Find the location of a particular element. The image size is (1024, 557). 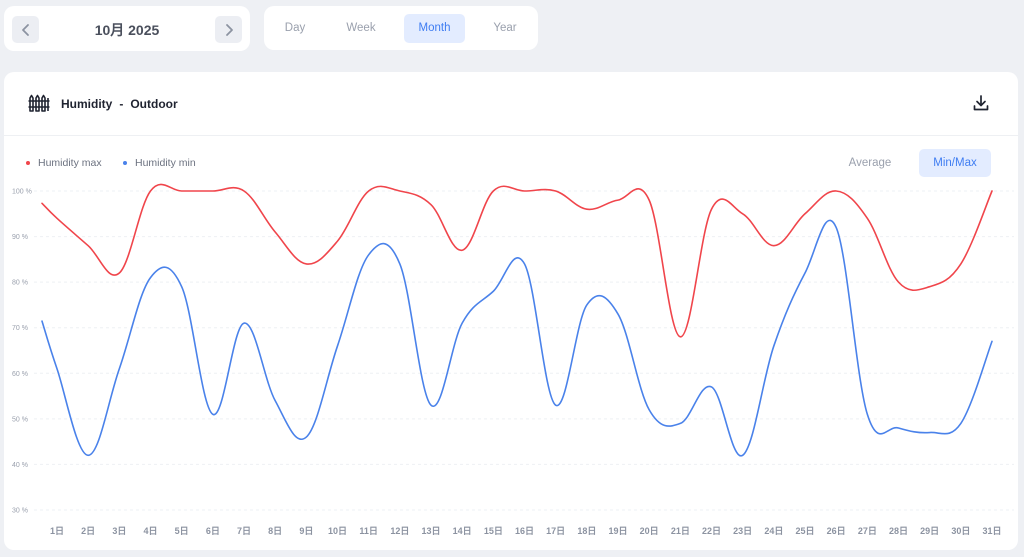

y-tick-label: 70 % is located at coordinates (20, 328).